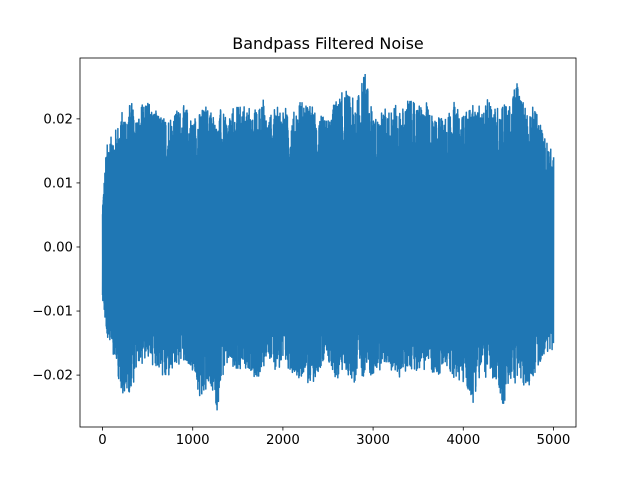 This screenshot has width=640, height=480. I want to click on x-tick-label: 4000, so click(463, 440).